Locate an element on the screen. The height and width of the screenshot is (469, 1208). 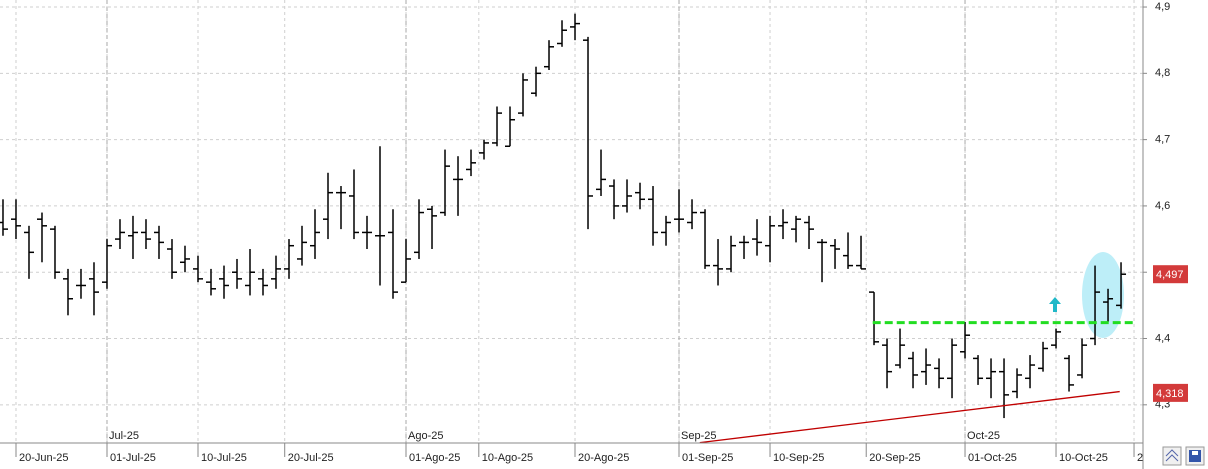
x-tick-label: 20-Jul-25 is located at coordinates (311, 458).